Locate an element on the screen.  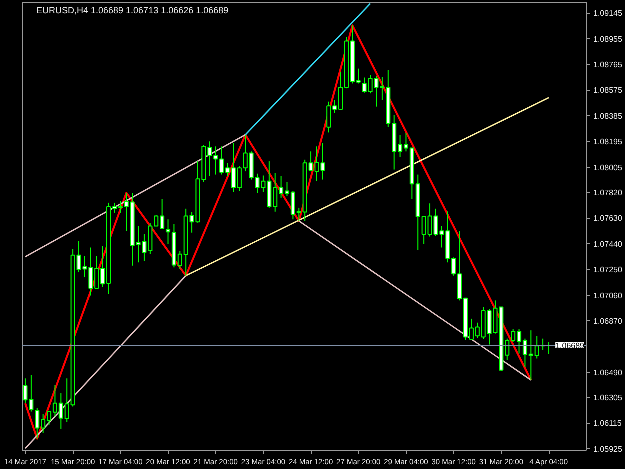
y-tick-label: 1.08195 is located at coordinates (608, 142).